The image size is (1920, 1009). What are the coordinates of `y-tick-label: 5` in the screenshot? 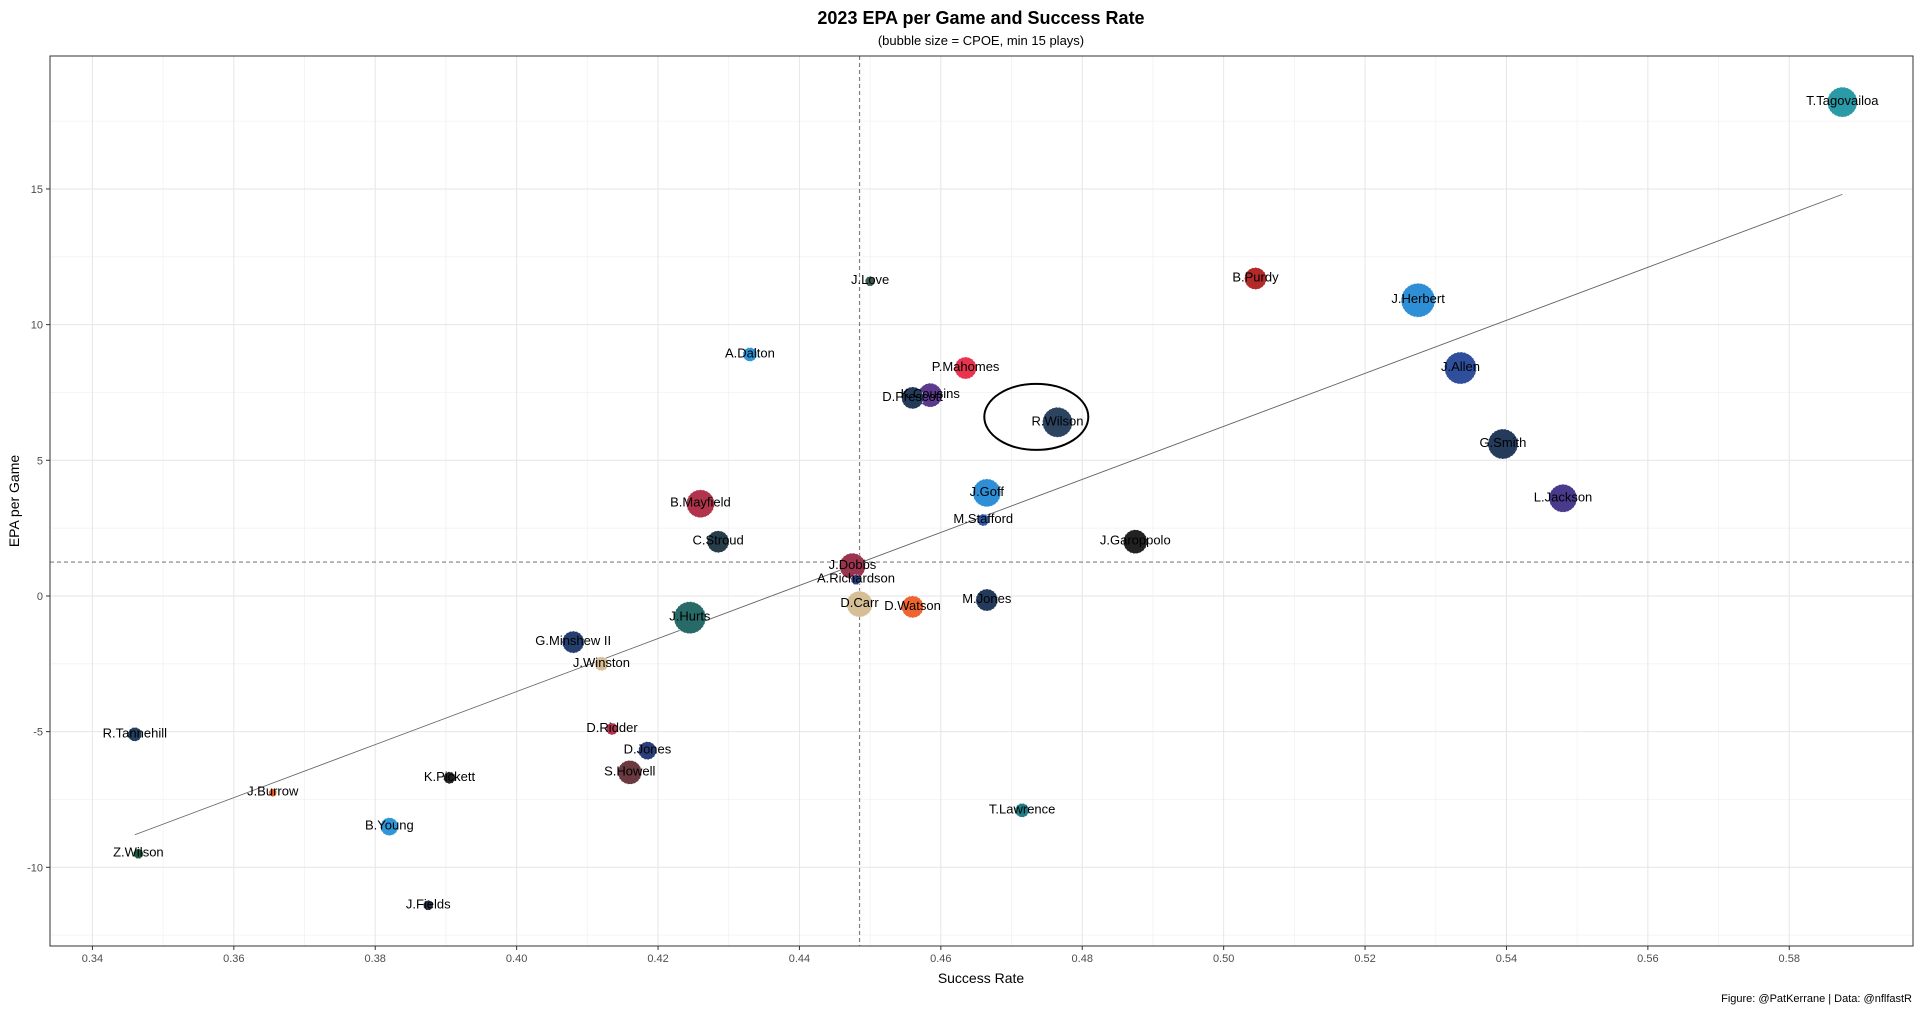 It's located at (40, 461).